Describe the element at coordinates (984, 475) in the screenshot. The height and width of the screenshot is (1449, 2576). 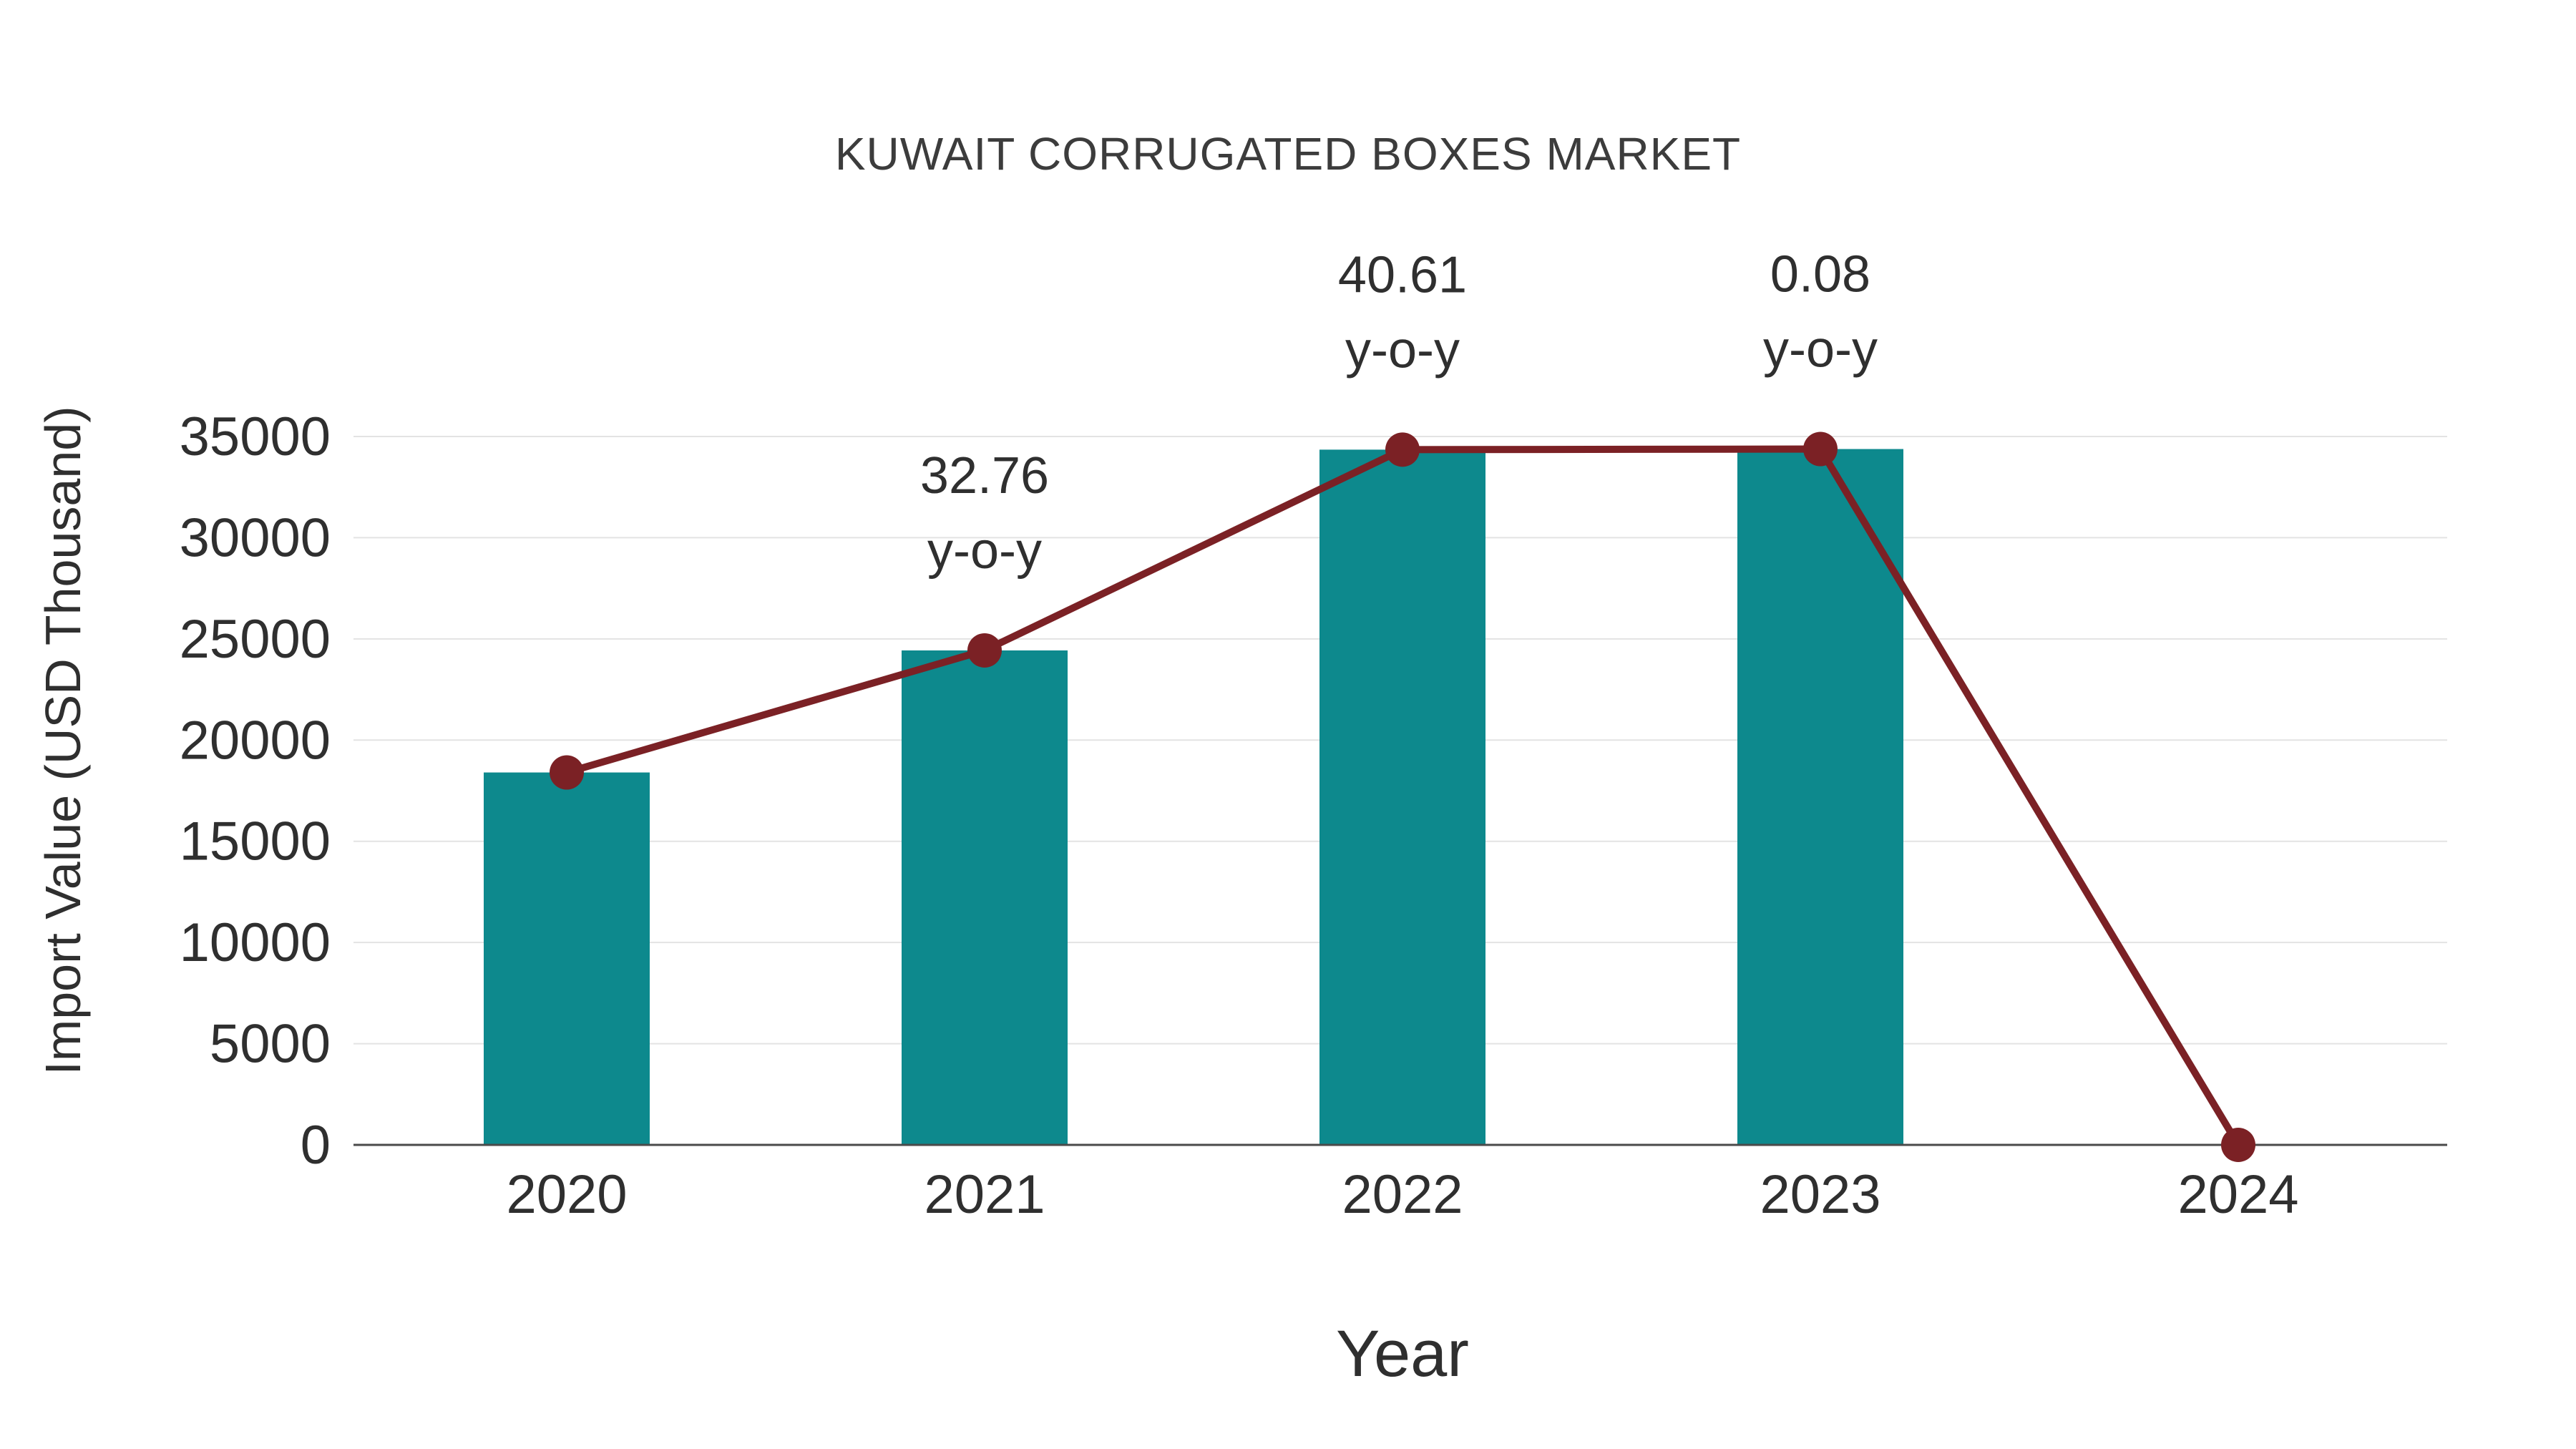
I see `annotation-2021-line1: 32.76` at that location.